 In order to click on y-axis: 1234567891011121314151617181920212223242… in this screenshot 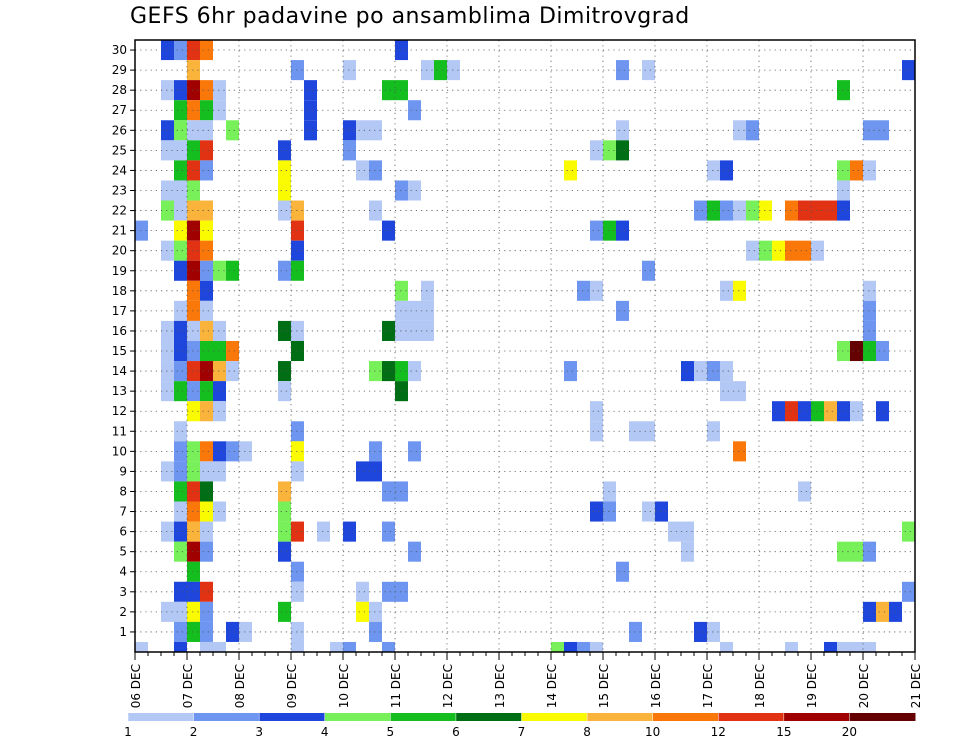, I will do `click(123, 341)`.